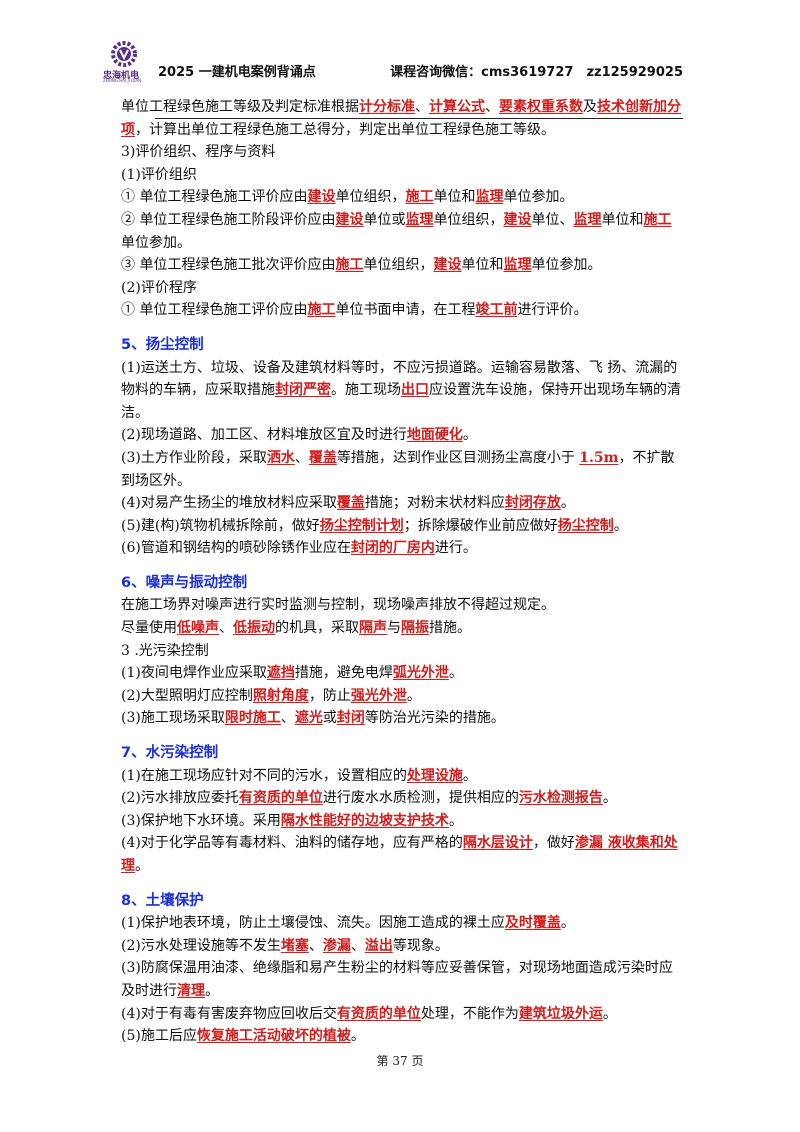  What do you see at coordinates (254, 628) in the screenshot?
I see `keyword: 低振动` at bounding box center [254, 628].